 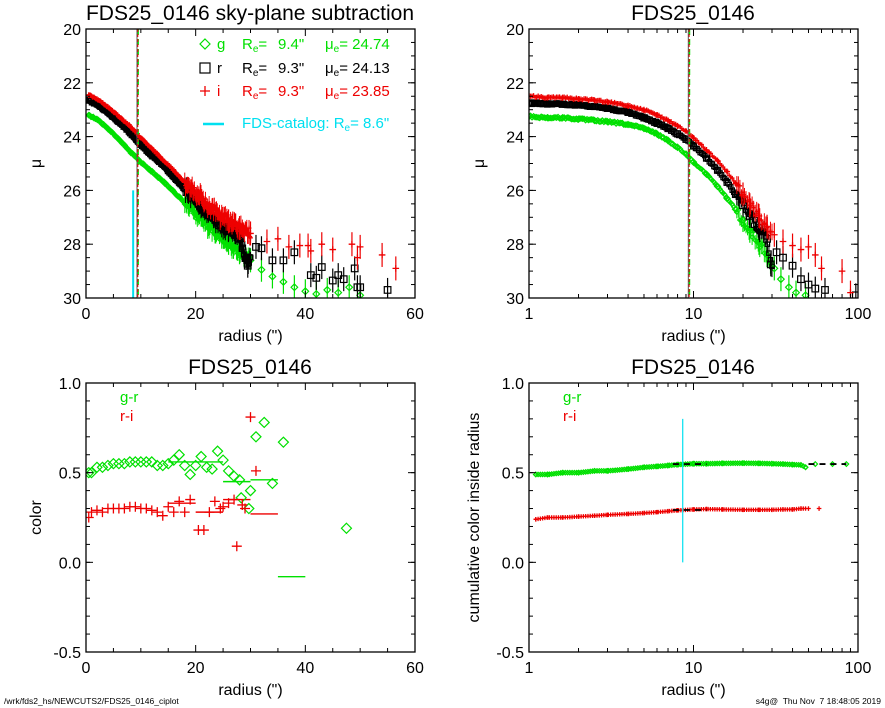 What do you see at coordinates (72, 138) in the screenshot?
I see `y-tick-label: 24` at bounding box center [72, 138].